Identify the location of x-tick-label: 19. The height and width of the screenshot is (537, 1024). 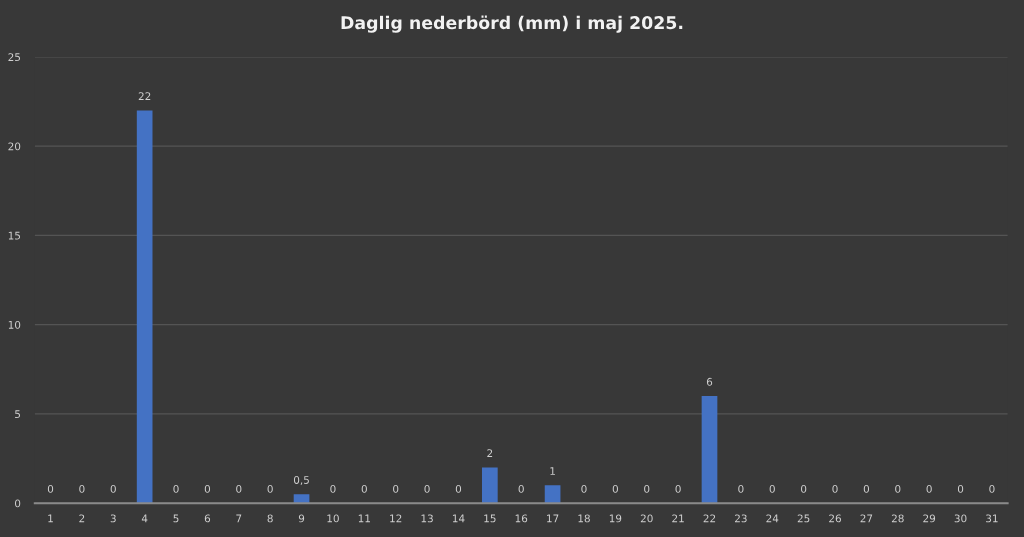
(615, 518).